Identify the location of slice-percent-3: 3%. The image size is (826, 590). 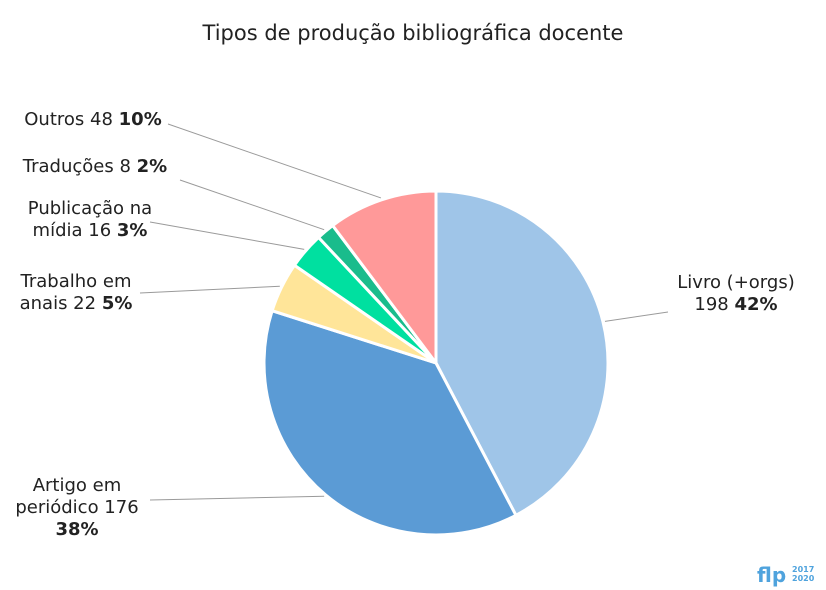
(132, 230).